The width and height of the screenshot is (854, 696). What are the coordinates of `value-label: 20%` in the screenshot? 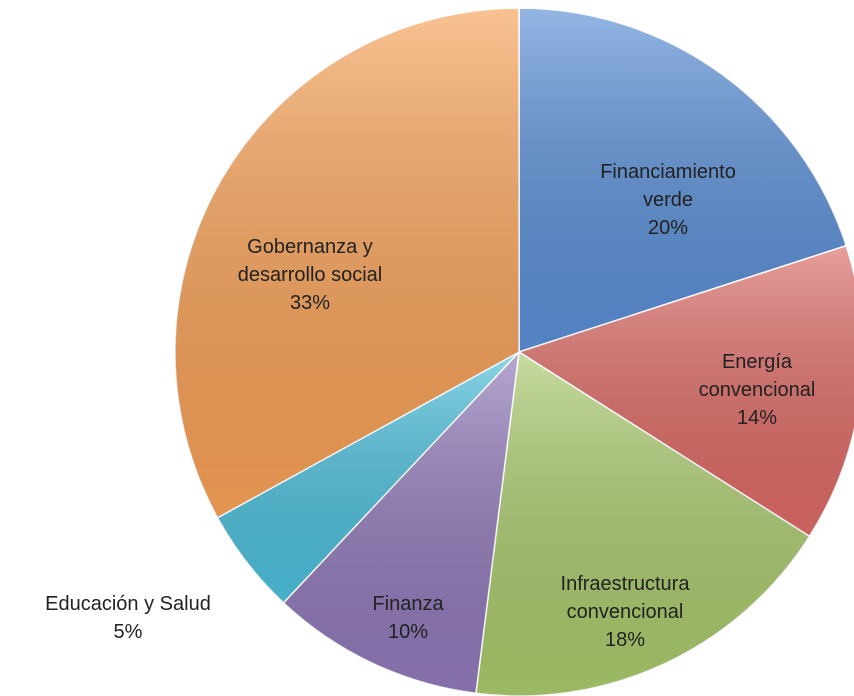 It's located at (668, 228).